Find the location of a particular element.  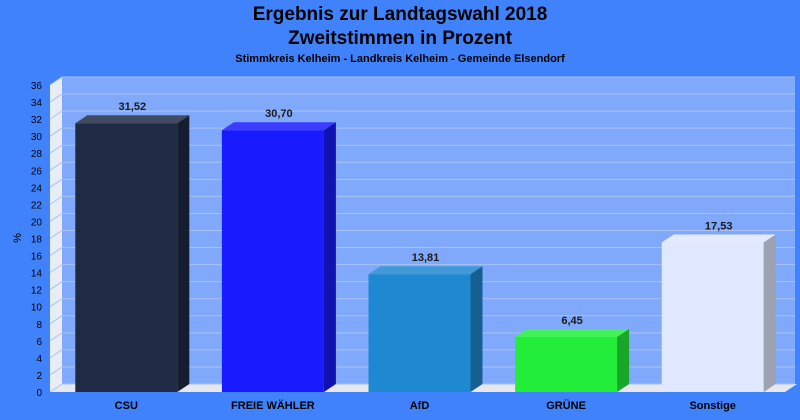

bar-value-label: 30,70 is located at coordinates (279, 114).